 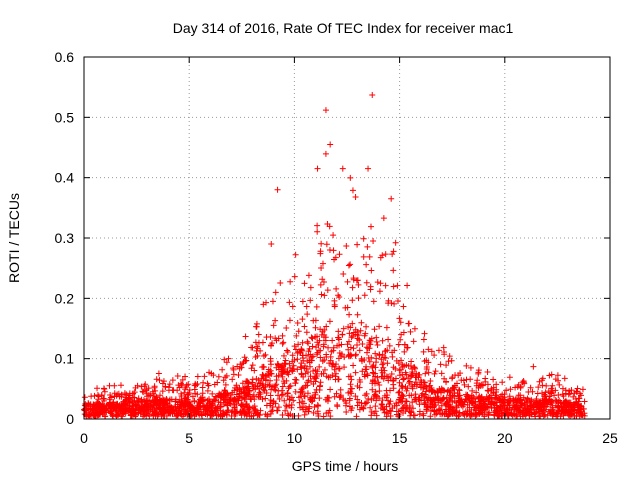 What do you see at coordinates (295, 438) in the screenshot?
I see `x-tick-label: 10` at bounding box center [295, 438].